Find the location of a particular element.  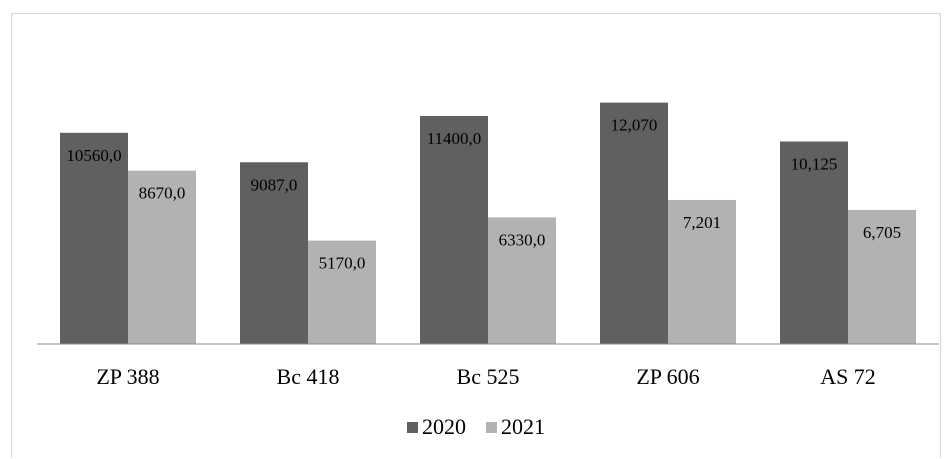

data-label-2021-bc-525: 6330,0 is located at coordinates (522, 239).